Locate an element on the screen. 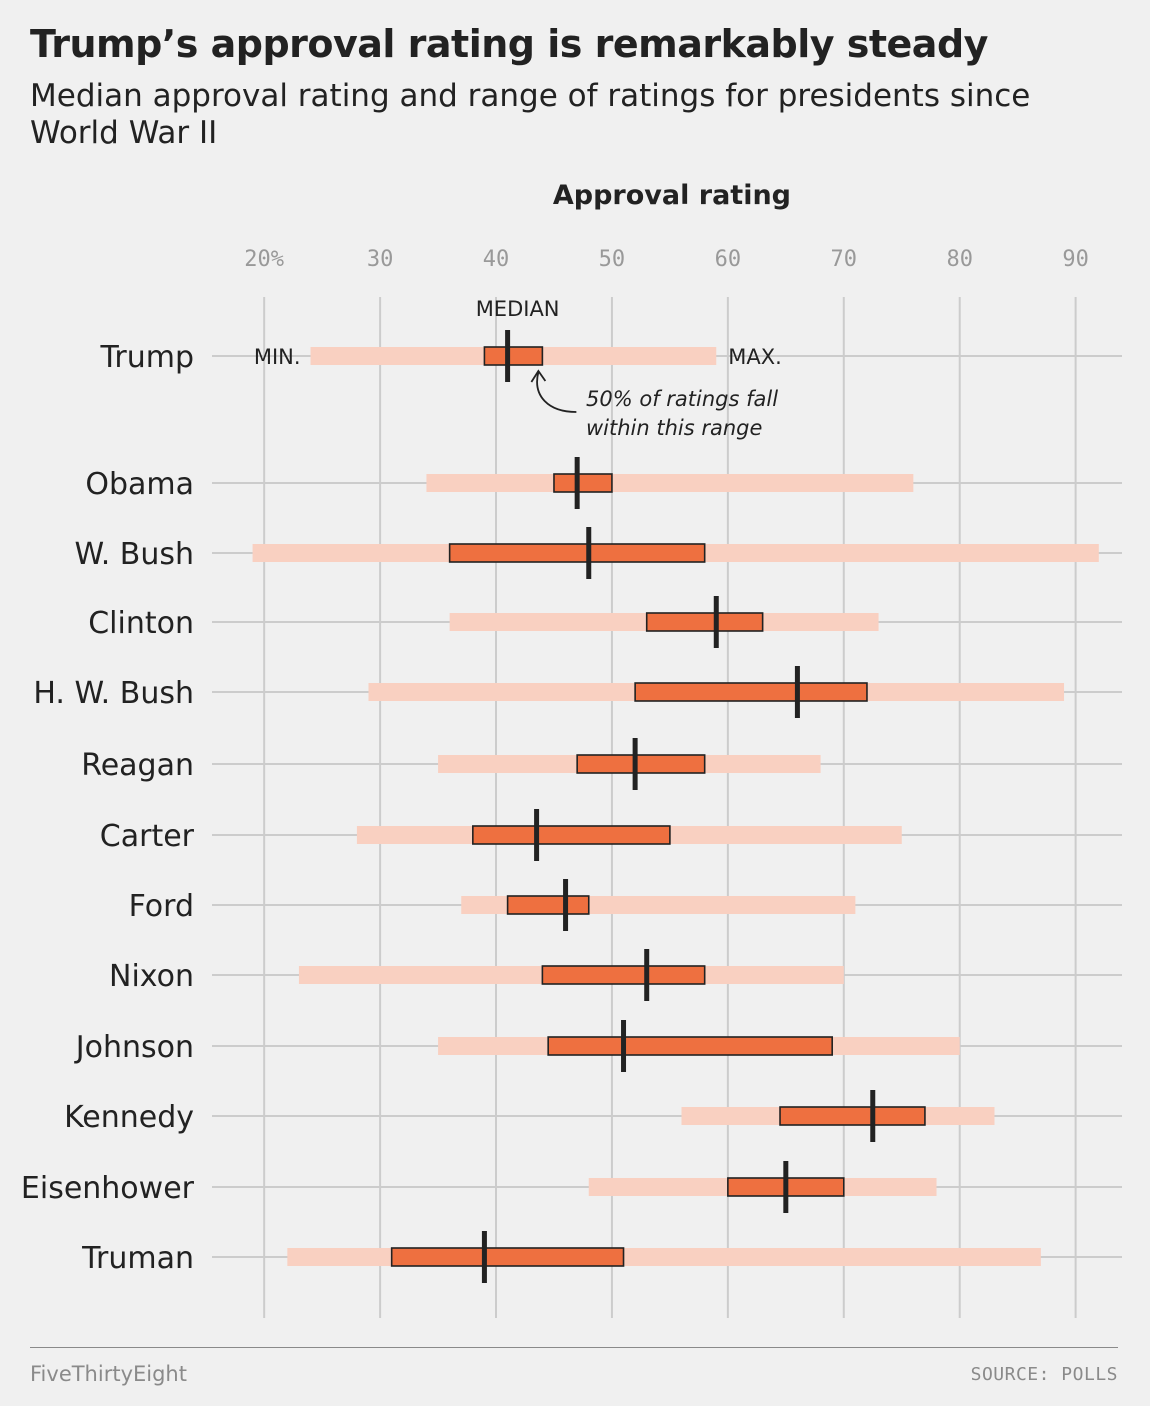 The height and width of the screenshot is (1406, 1150). president-label-nixon: Nixon is located at coordinates (151, 976).